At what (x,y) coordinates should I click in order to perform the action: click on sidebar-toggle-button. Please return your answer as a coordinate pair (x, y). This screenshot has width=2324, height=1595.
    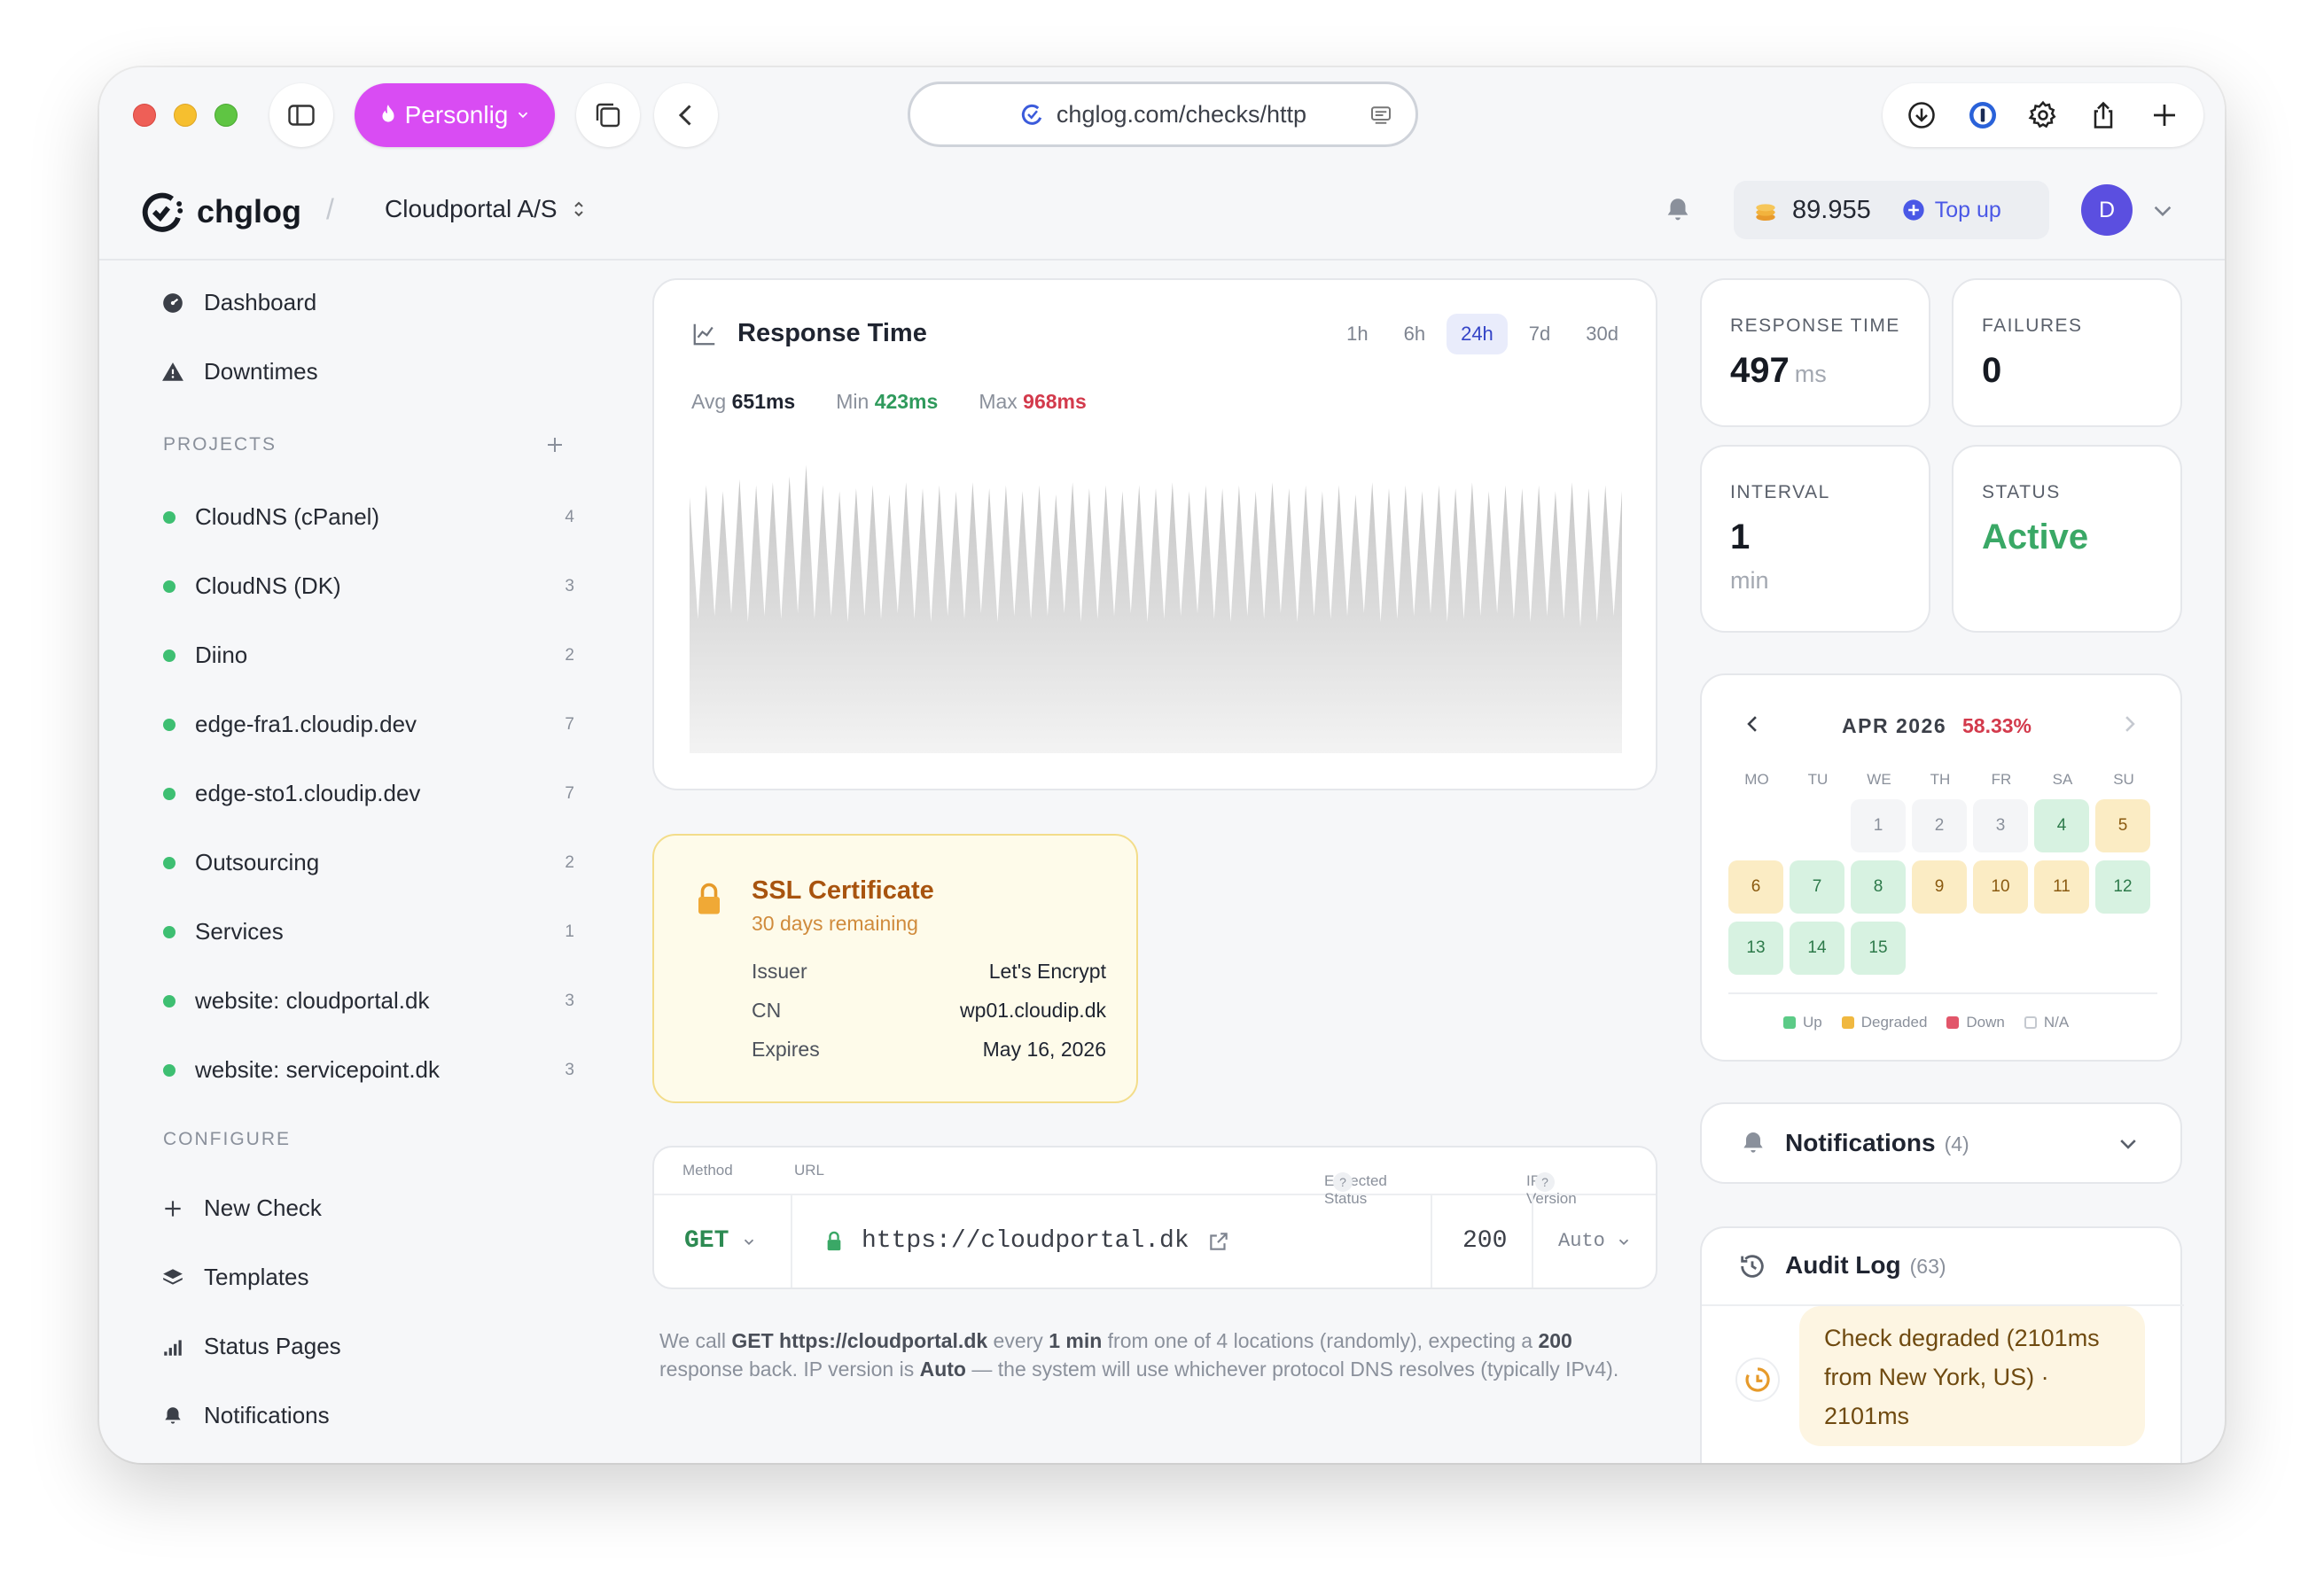
    Looking at the image, I should click on (301, 115).